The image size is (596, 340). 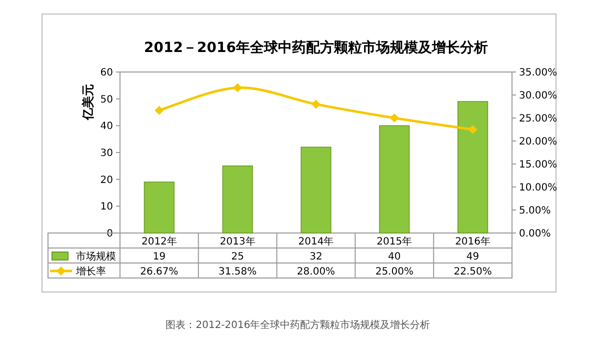 I want to click on data-label: 19, so click(x=159, y=257).